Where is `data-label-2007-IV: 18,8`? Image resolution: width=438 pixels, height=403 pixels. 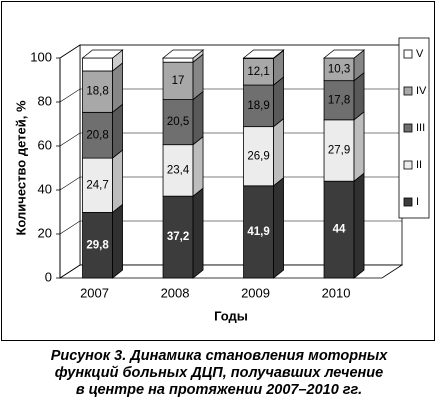 data-label-2007-IV: 18,8 is located at coordinates (97, 92).